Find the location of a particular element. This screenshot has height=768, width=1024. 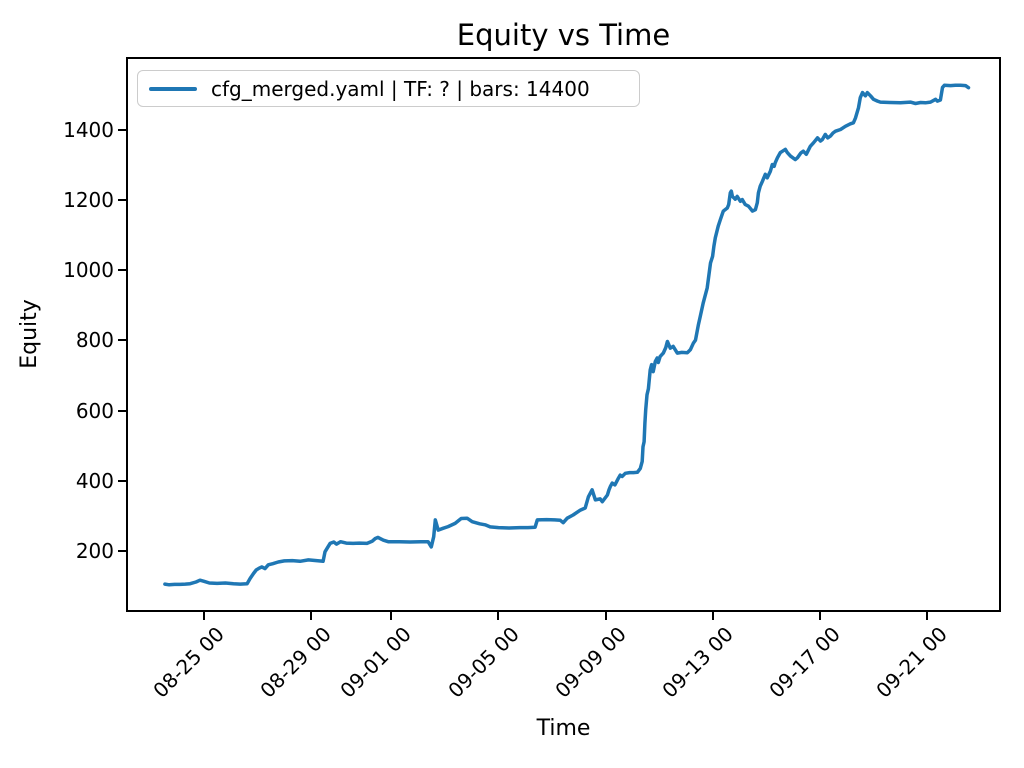

y-tick-label: 1400 is located at coordinates (88, 130).